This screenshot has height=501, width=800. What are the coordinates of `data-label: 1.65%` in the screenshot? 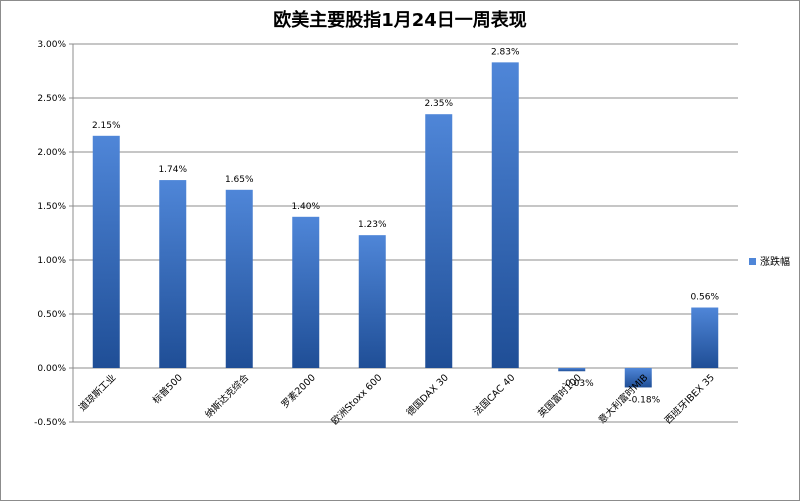 It's located at (239, 180).